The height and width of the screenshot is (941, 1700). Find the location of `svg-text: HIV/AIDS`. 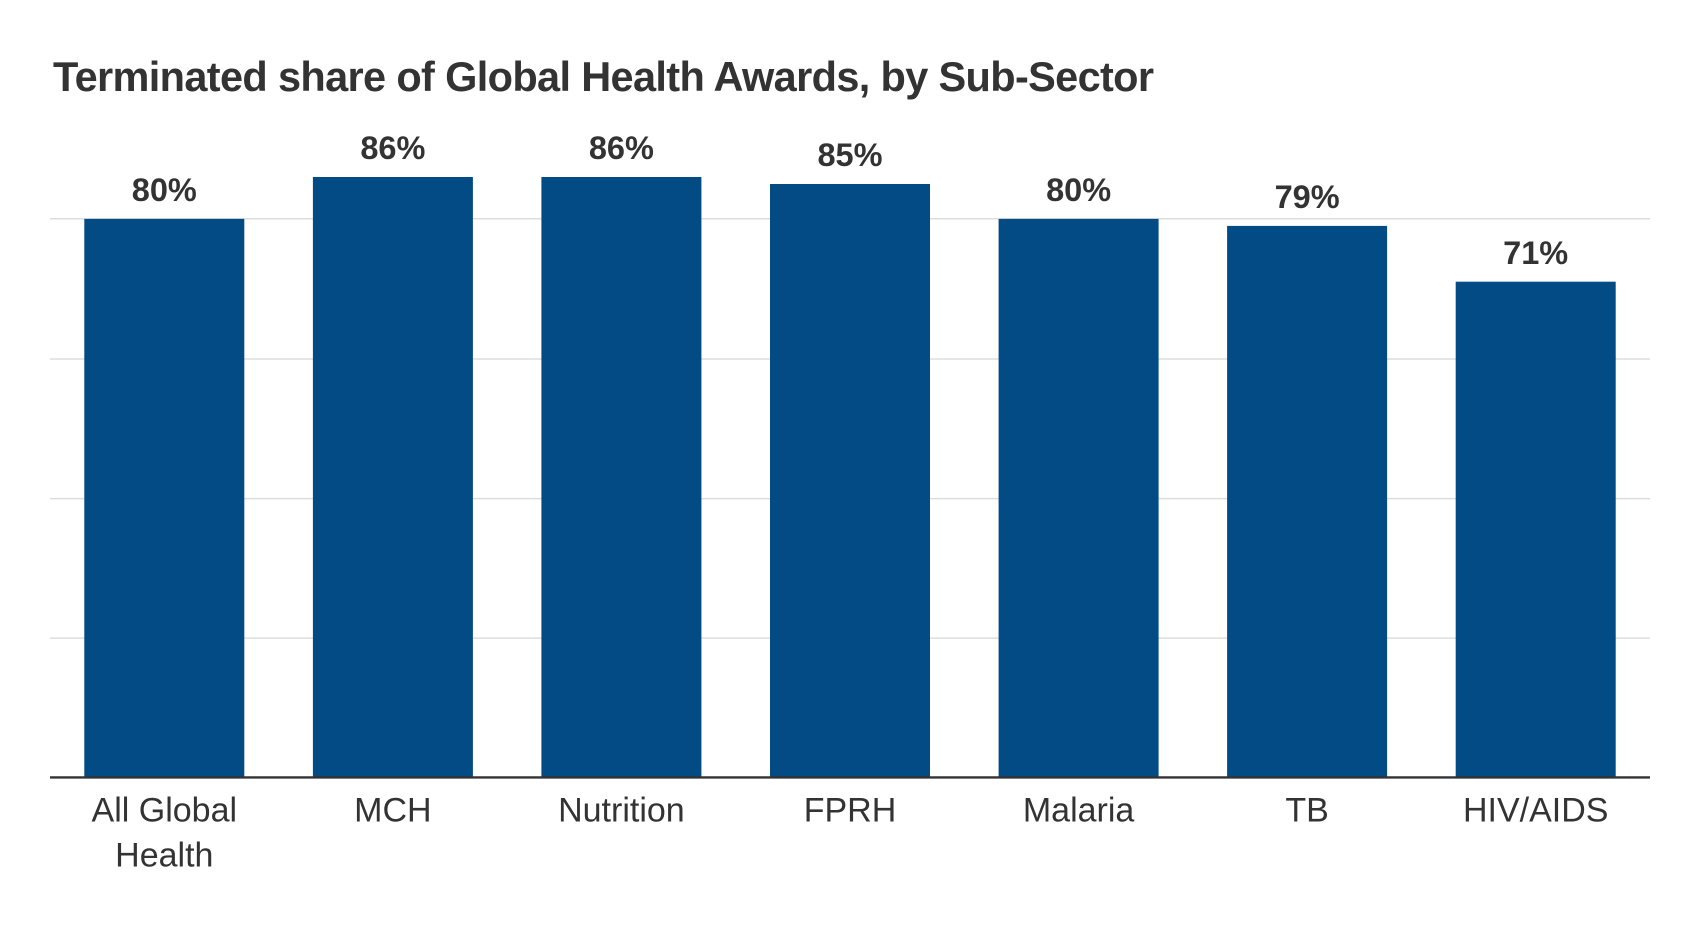

svg-text: HIV/AIDS is located at coordinates (1535, 810).